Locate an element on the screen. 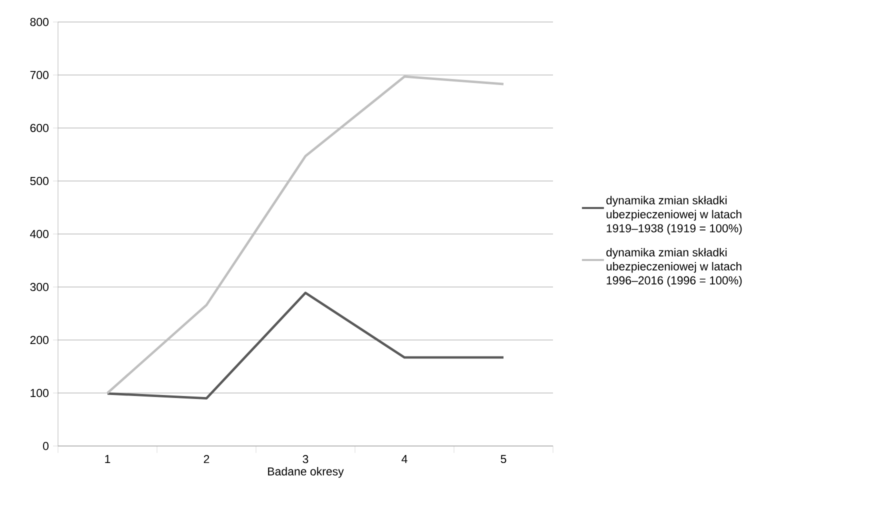 The width and height of the screenshot is (874, 514). legend-label: dynamika zmian składki ubezpieczeniowej w latach 1919–1938 (1919 = 100%) is located at coordinates (674, 215).